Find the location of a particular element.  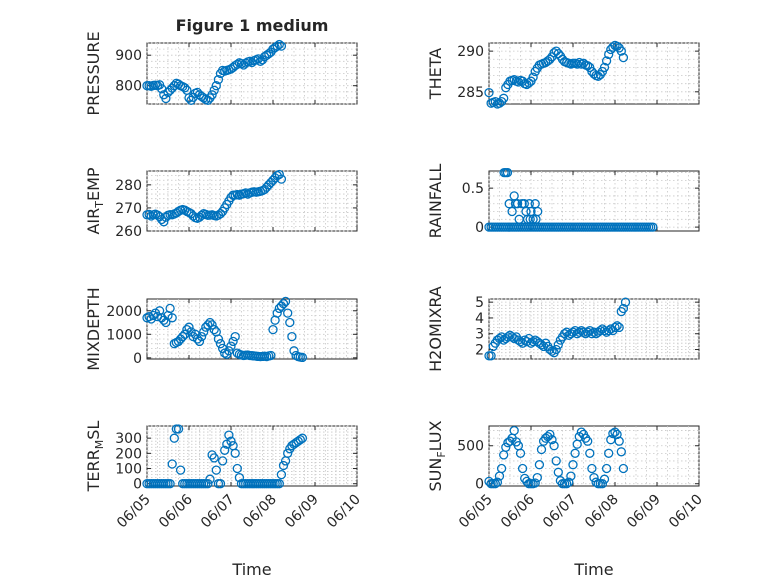

y-axis-label: H2OMIXRA is located at coordinates (435, 329).